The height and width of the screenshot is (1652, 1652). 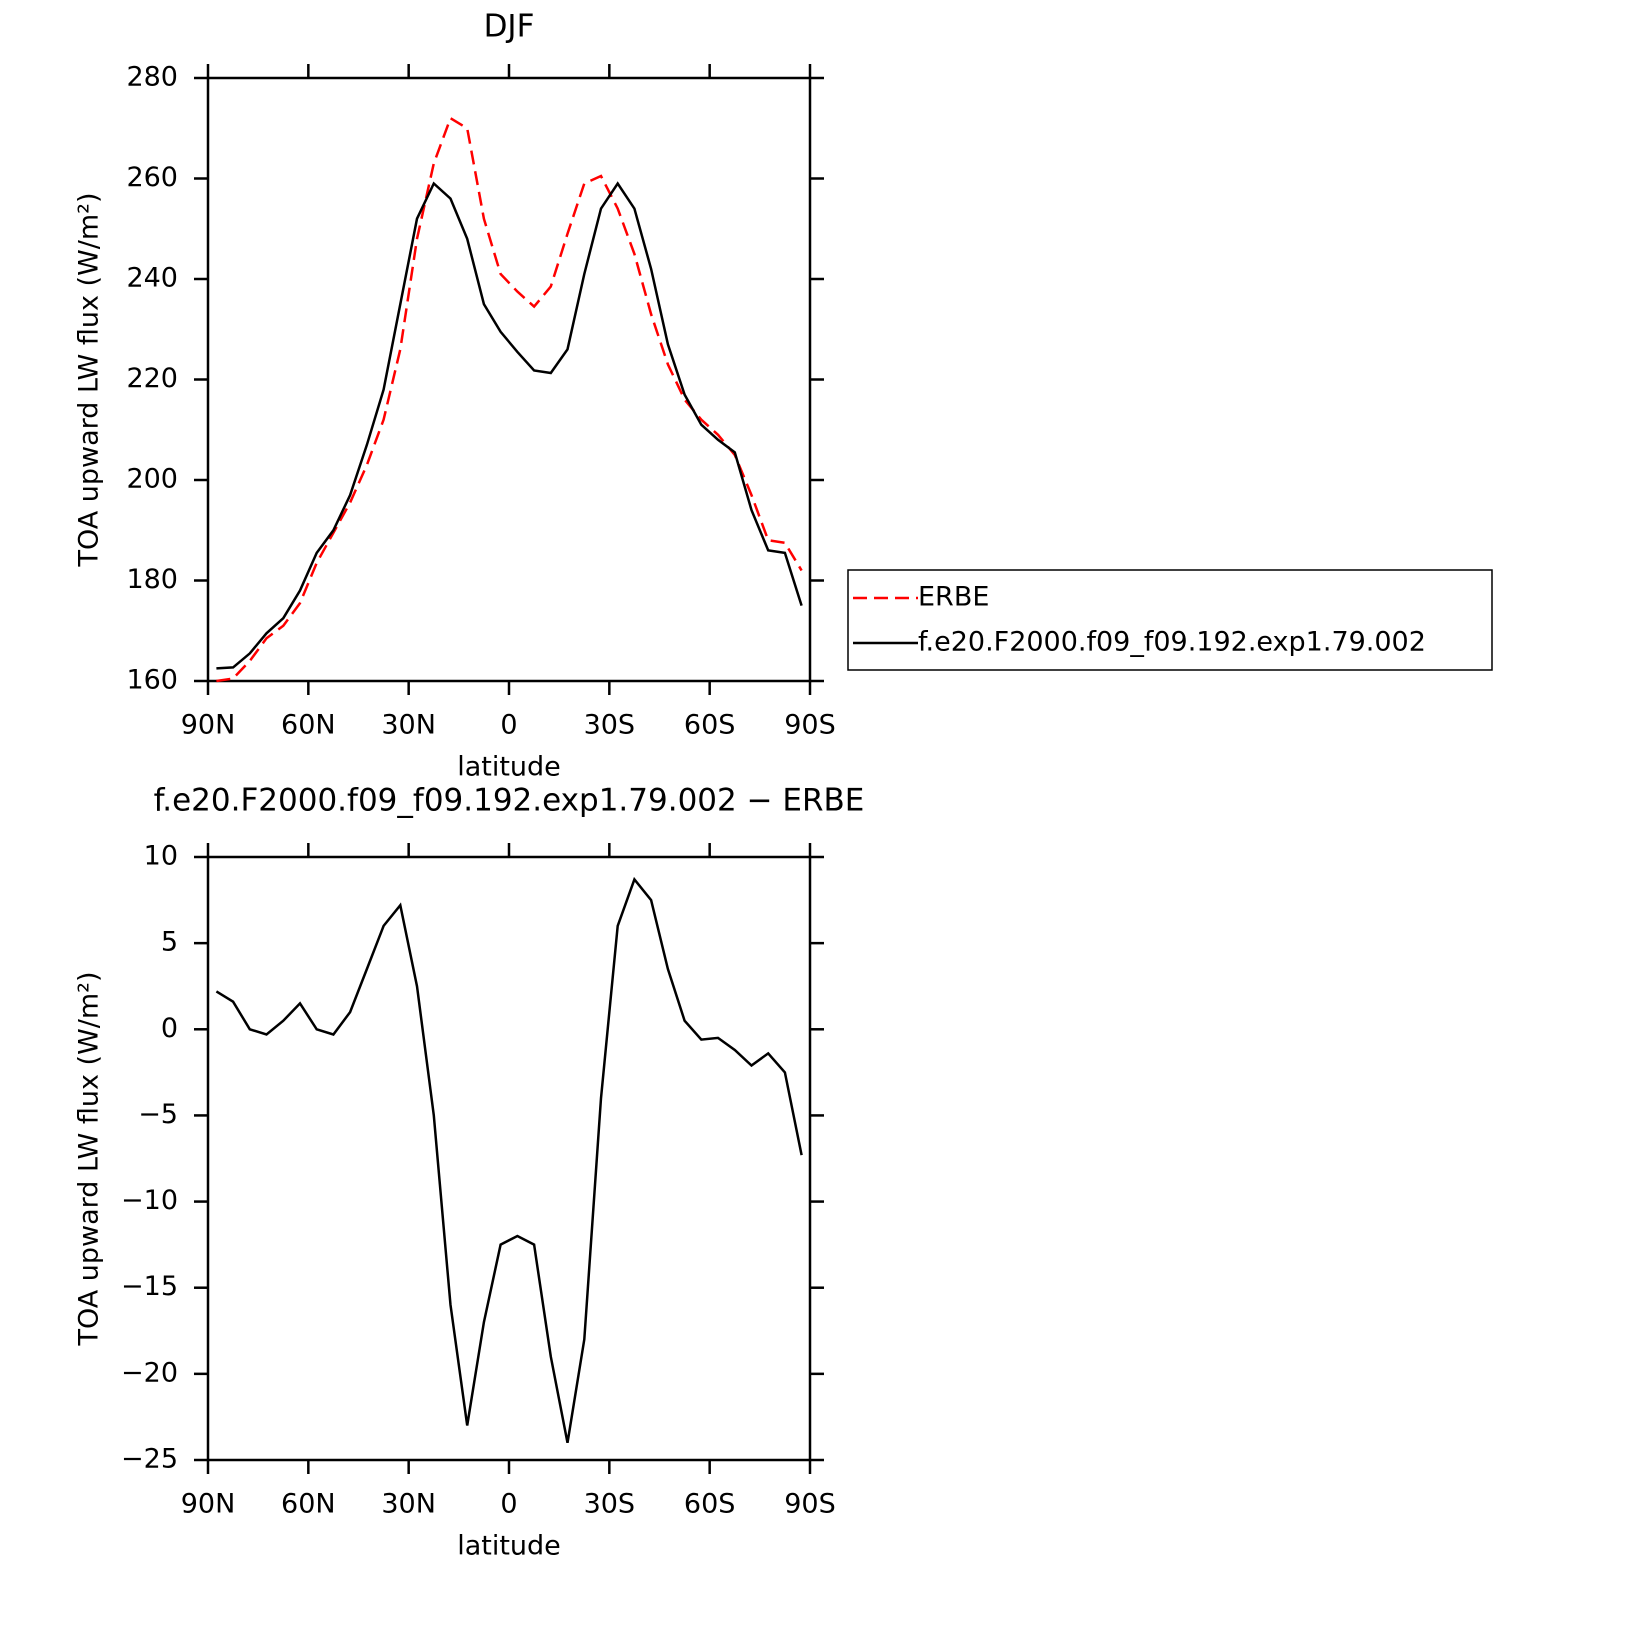 What do you see at coordinates (169, 1028) in the screenshot?
I see `y-tick-label: 0` at bounding box center [169, 1028].